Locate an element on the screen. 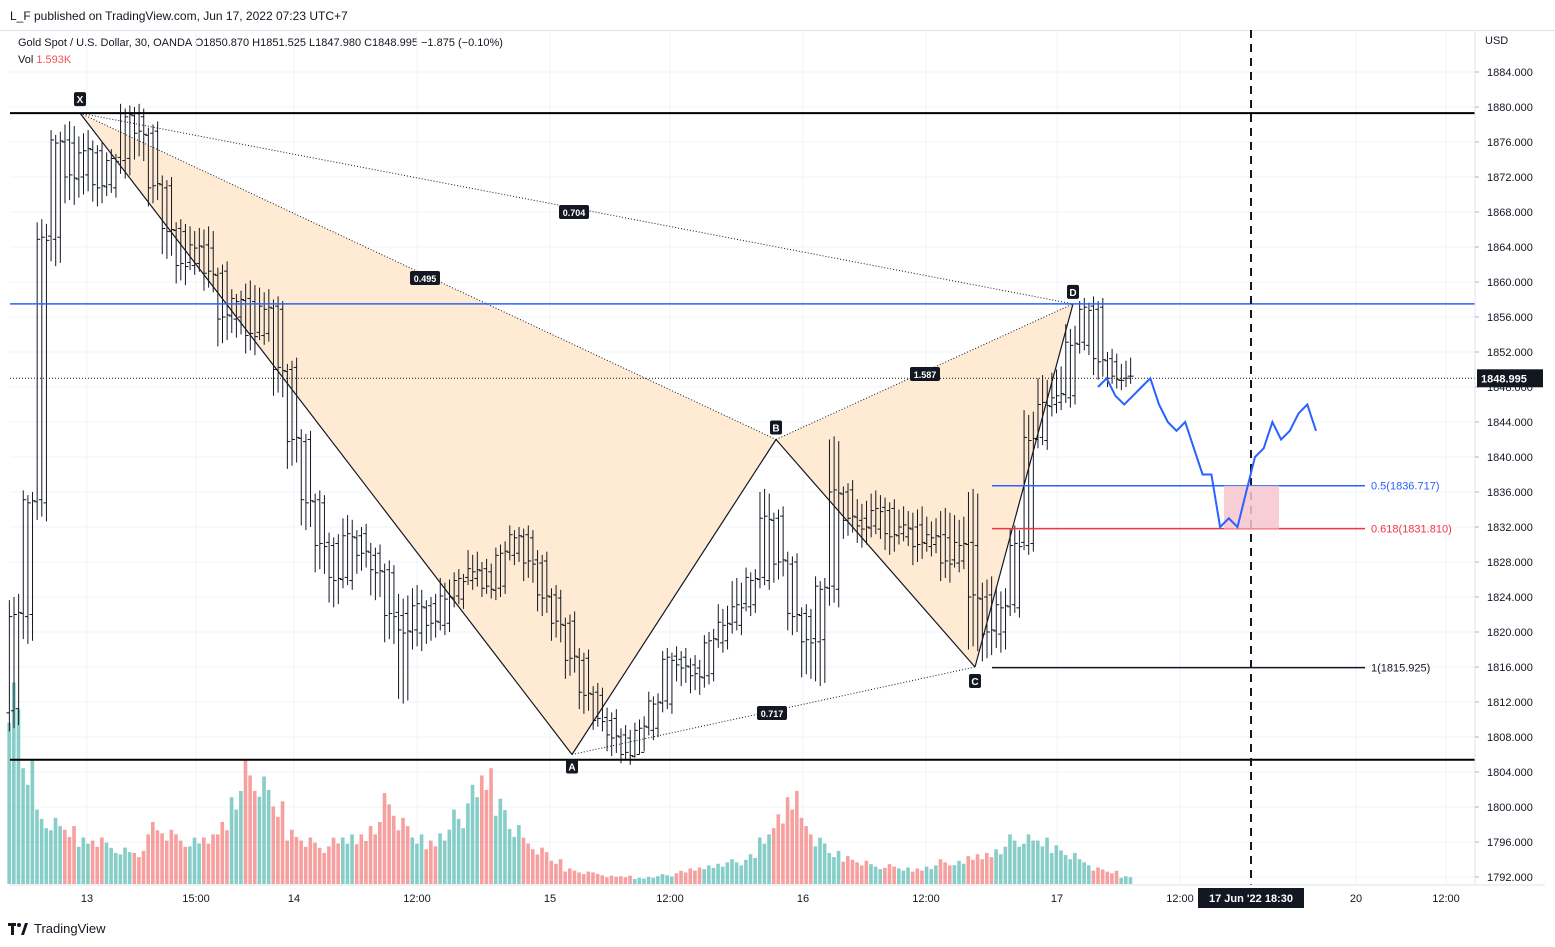 Image resolution: width=1555 pixels, height=947 pixels. fib-levels: 0.5(1836.717) 0.618(1831.810) 1(1815.925) is located at coordinates (1222, 578).